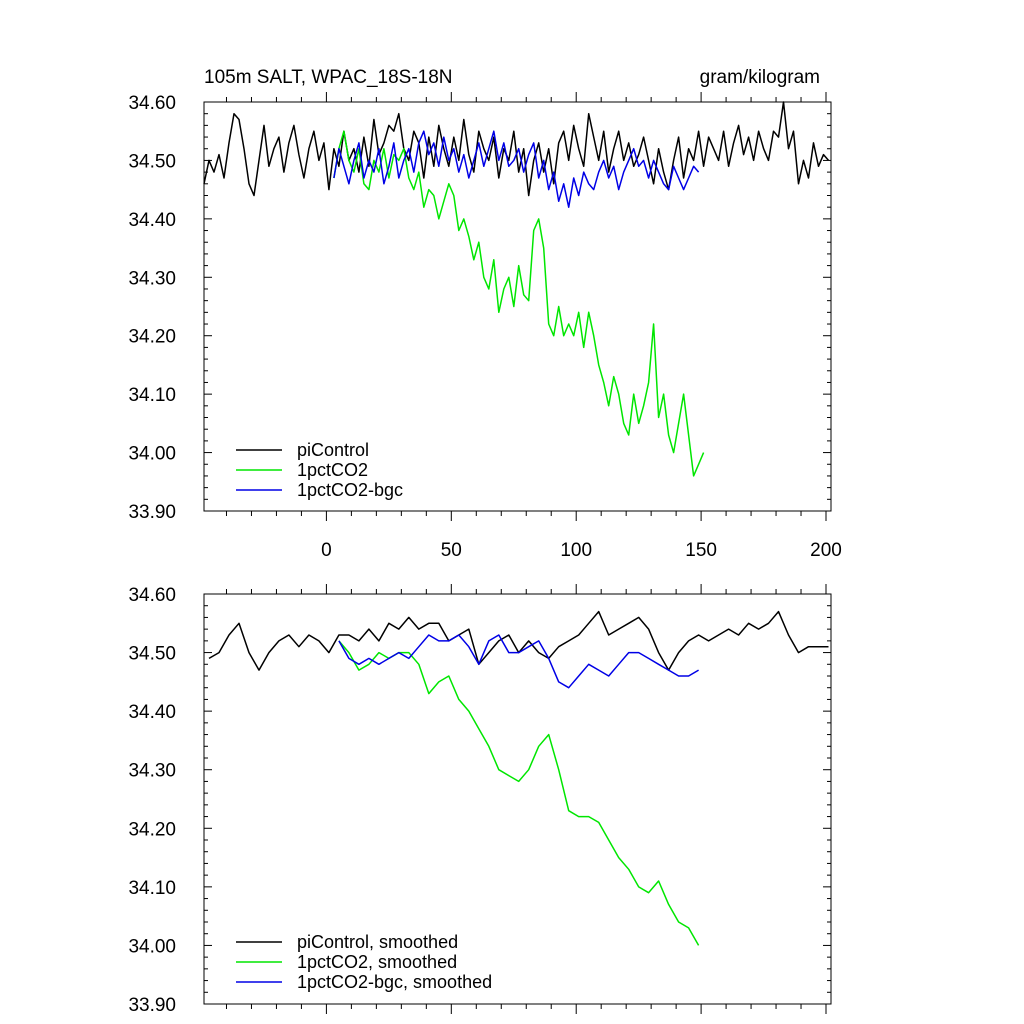 The height and width of the screenshot is (1024, 1024). I want to click on x-tick-label: 50, so click(451, 550).